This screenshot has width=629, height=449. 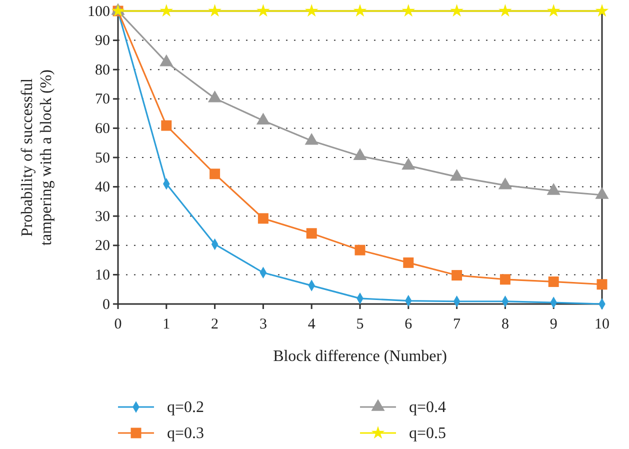 What do you see at coordinates (602, 324) in the screenshot?
I see `x-tick-label: 10` at bounding box center [602, 324].